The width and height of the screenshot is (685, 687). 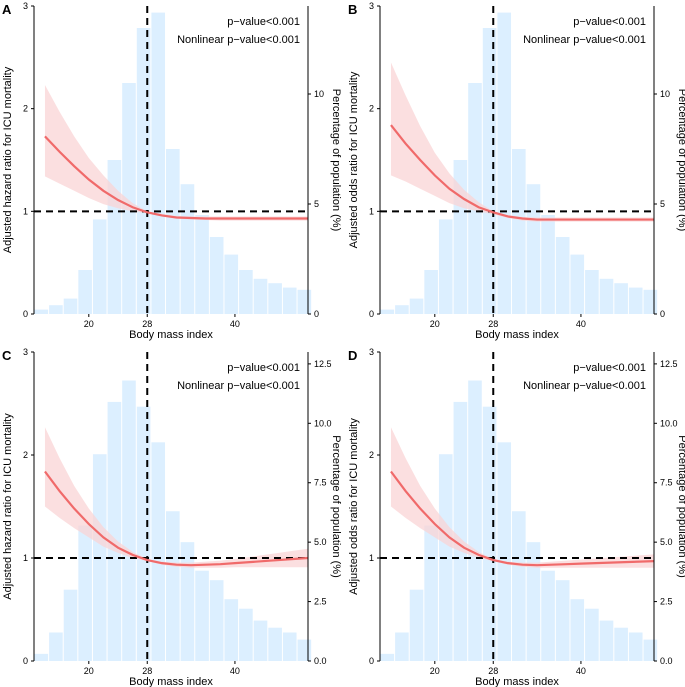 What do you see at coordinates (666, 542) in the screenshot?
I see `y2-tick-label: 5.0` at bounding box center [666, 542].